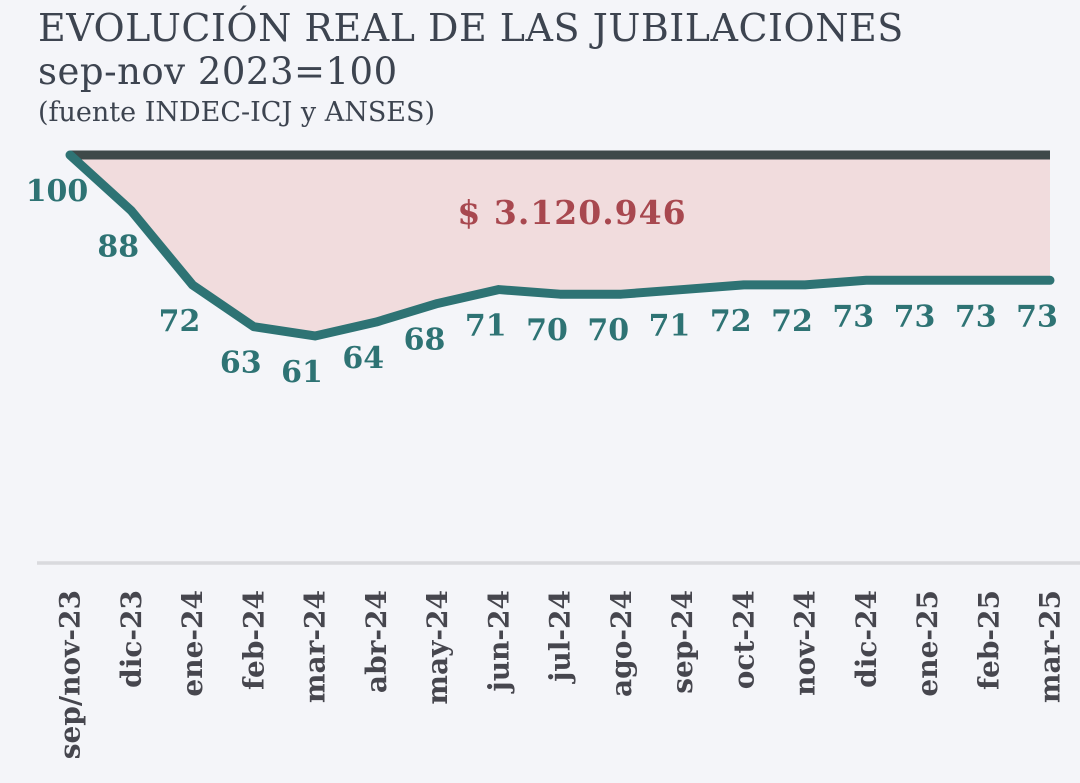 This screenshot has width=1080, height=783. Describe the element at coordinates (363, 358) in the screenshot. I see `value-label: 64` at that location.